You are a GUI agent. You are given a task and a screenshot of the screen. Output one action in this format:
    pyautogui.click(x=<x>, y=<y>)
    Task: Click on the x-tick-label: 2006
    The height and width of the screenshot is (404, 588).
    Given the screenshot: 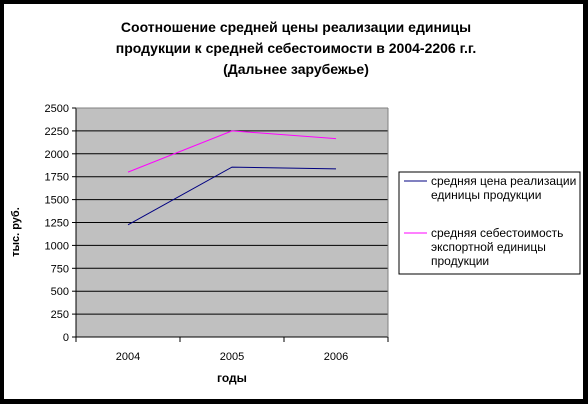 What is the action you would take?
    pyautogui.click(x=336, y=357)
    